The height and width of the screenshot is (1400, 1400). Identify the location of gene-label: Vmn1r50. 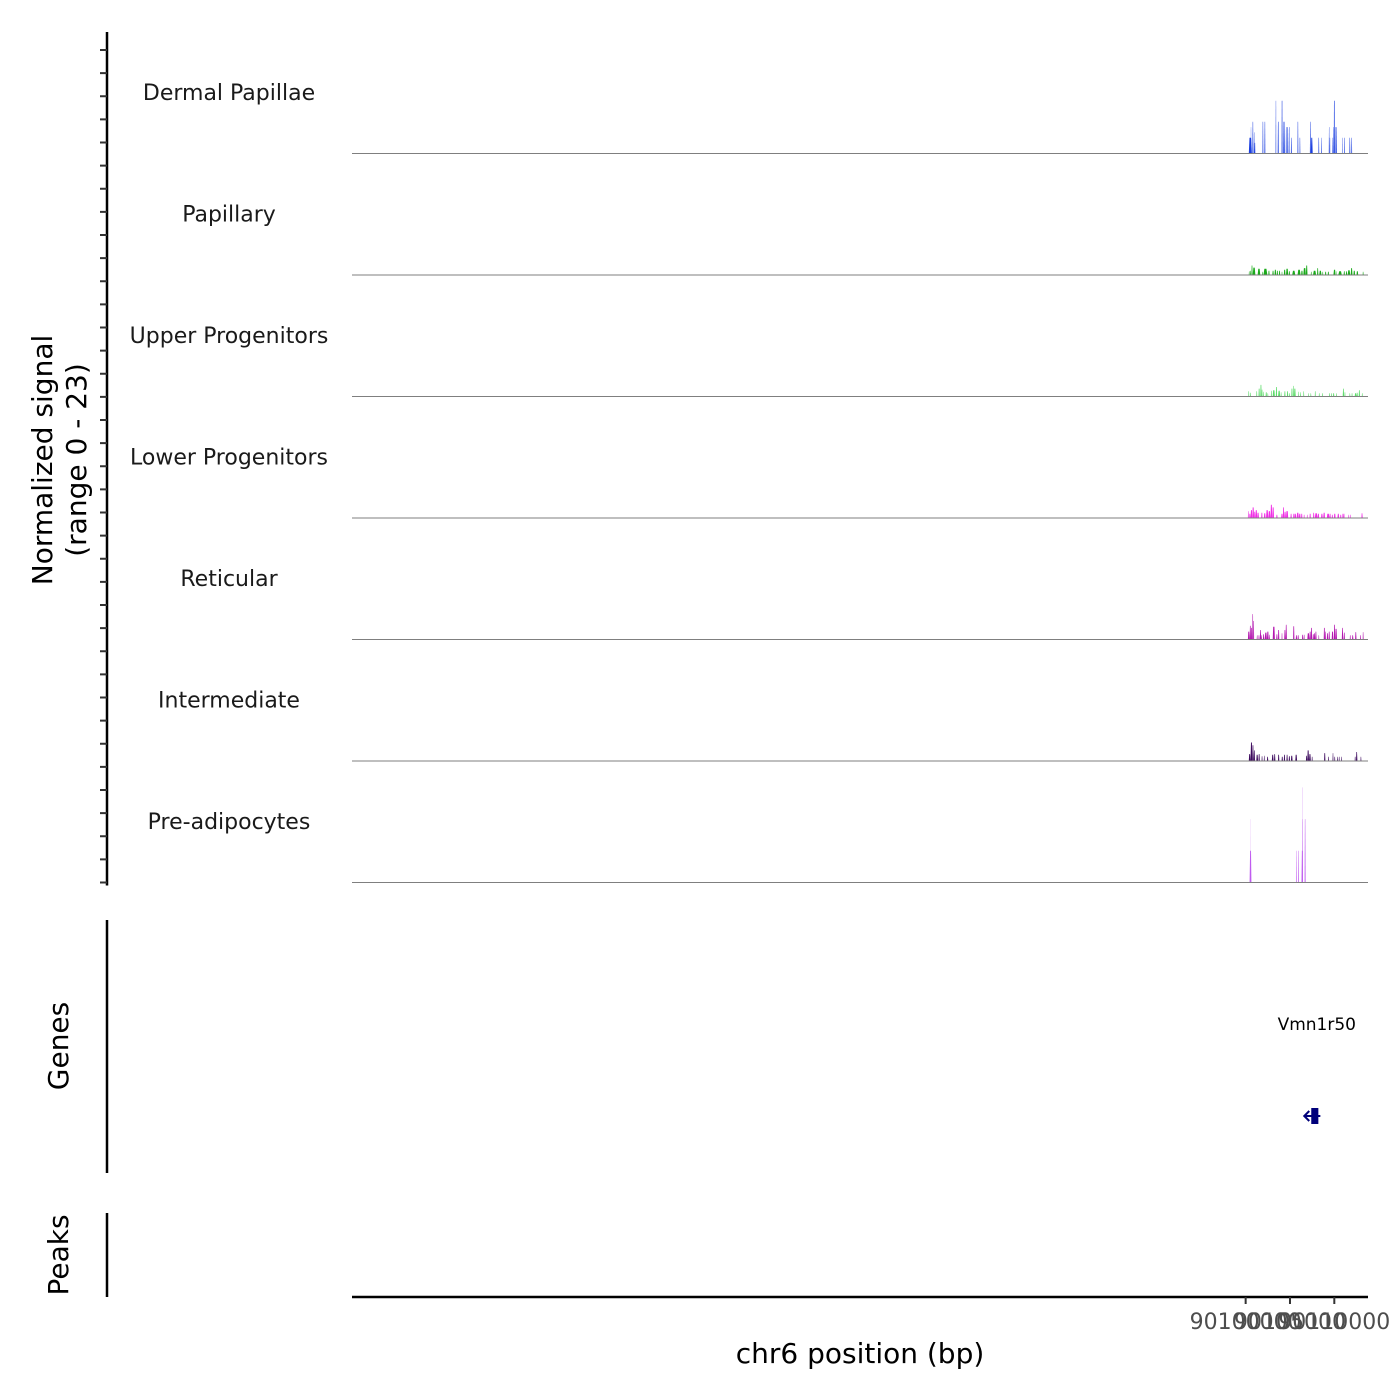
(1317, 1025).